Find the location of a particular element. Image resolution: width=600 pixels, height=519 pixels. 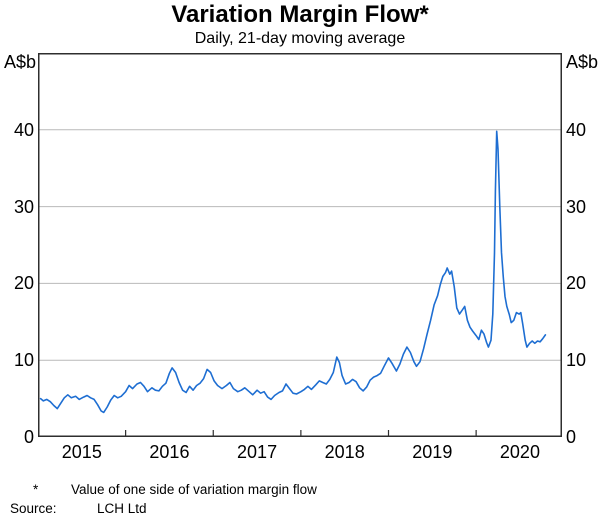

y-tick-label-left-10: 10 is located at coordinates (23, 360).